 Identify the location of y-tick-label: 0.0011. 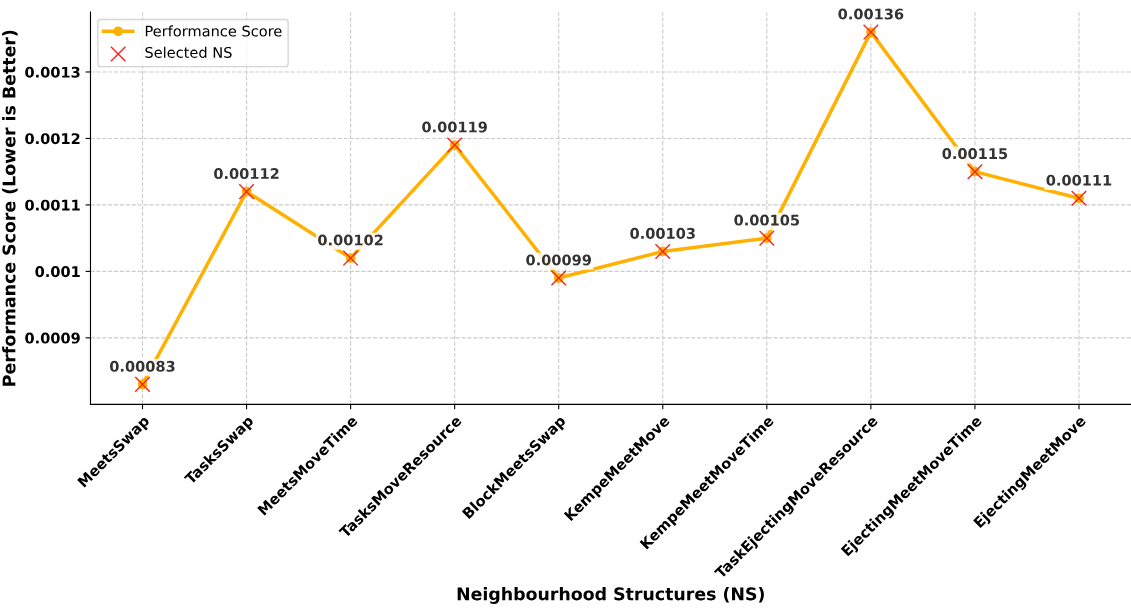
(52, 205).